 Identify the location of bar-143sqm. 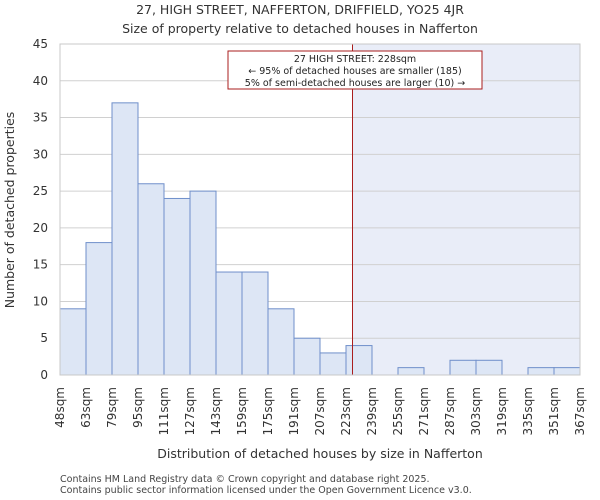
(229, 323).